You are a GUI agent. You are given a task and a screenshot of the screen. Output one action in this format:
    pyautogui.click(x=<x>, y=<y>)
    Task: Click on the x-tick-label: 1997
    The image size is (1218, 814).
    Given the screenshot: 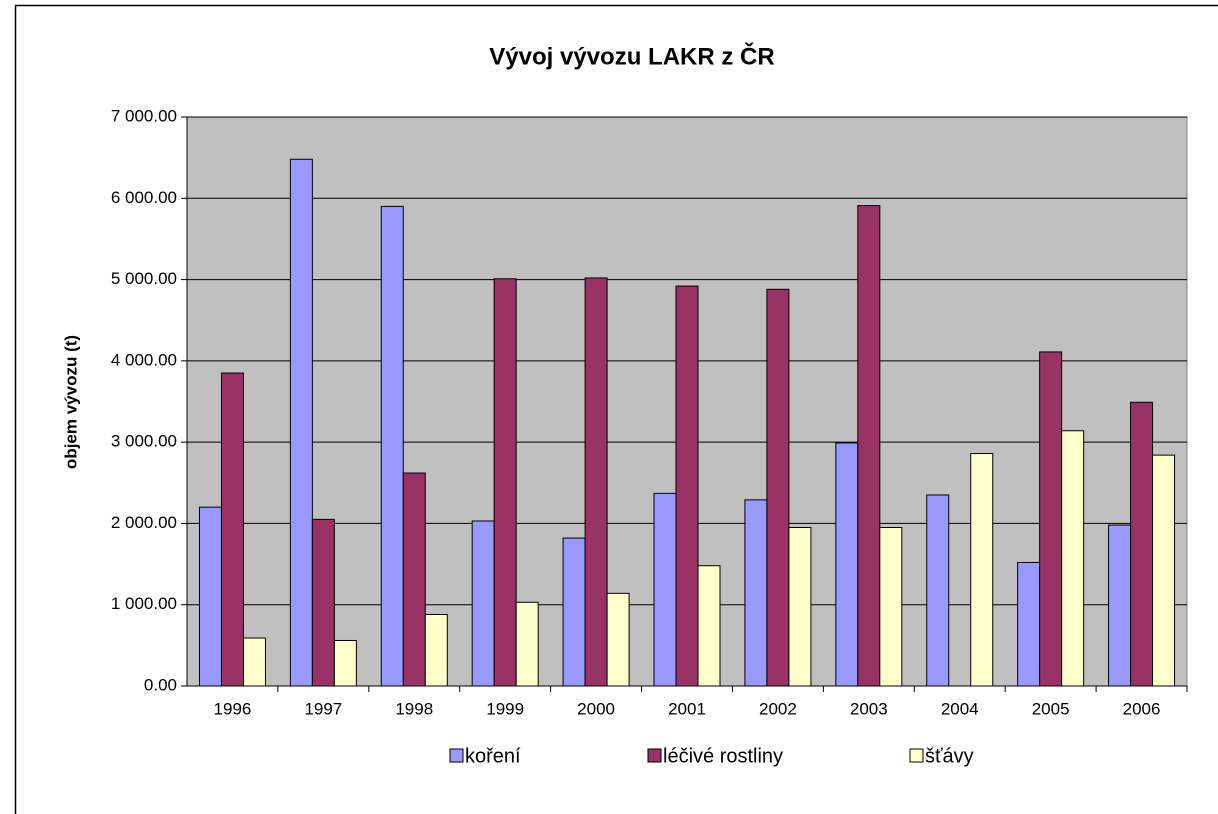 What is the action you would take?
    pyautogui.click(x=323, y=708)
    